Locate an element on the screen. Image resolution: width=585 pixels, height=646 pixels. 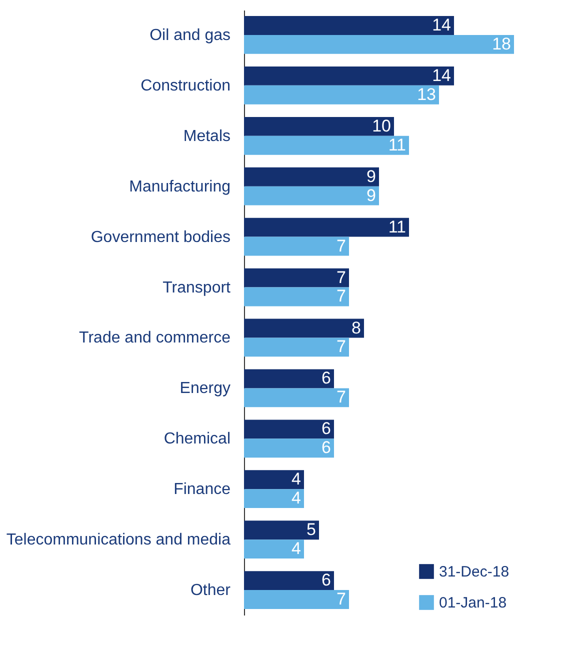
y-tick-label: Government bodies is located at coordinates (160, 237).